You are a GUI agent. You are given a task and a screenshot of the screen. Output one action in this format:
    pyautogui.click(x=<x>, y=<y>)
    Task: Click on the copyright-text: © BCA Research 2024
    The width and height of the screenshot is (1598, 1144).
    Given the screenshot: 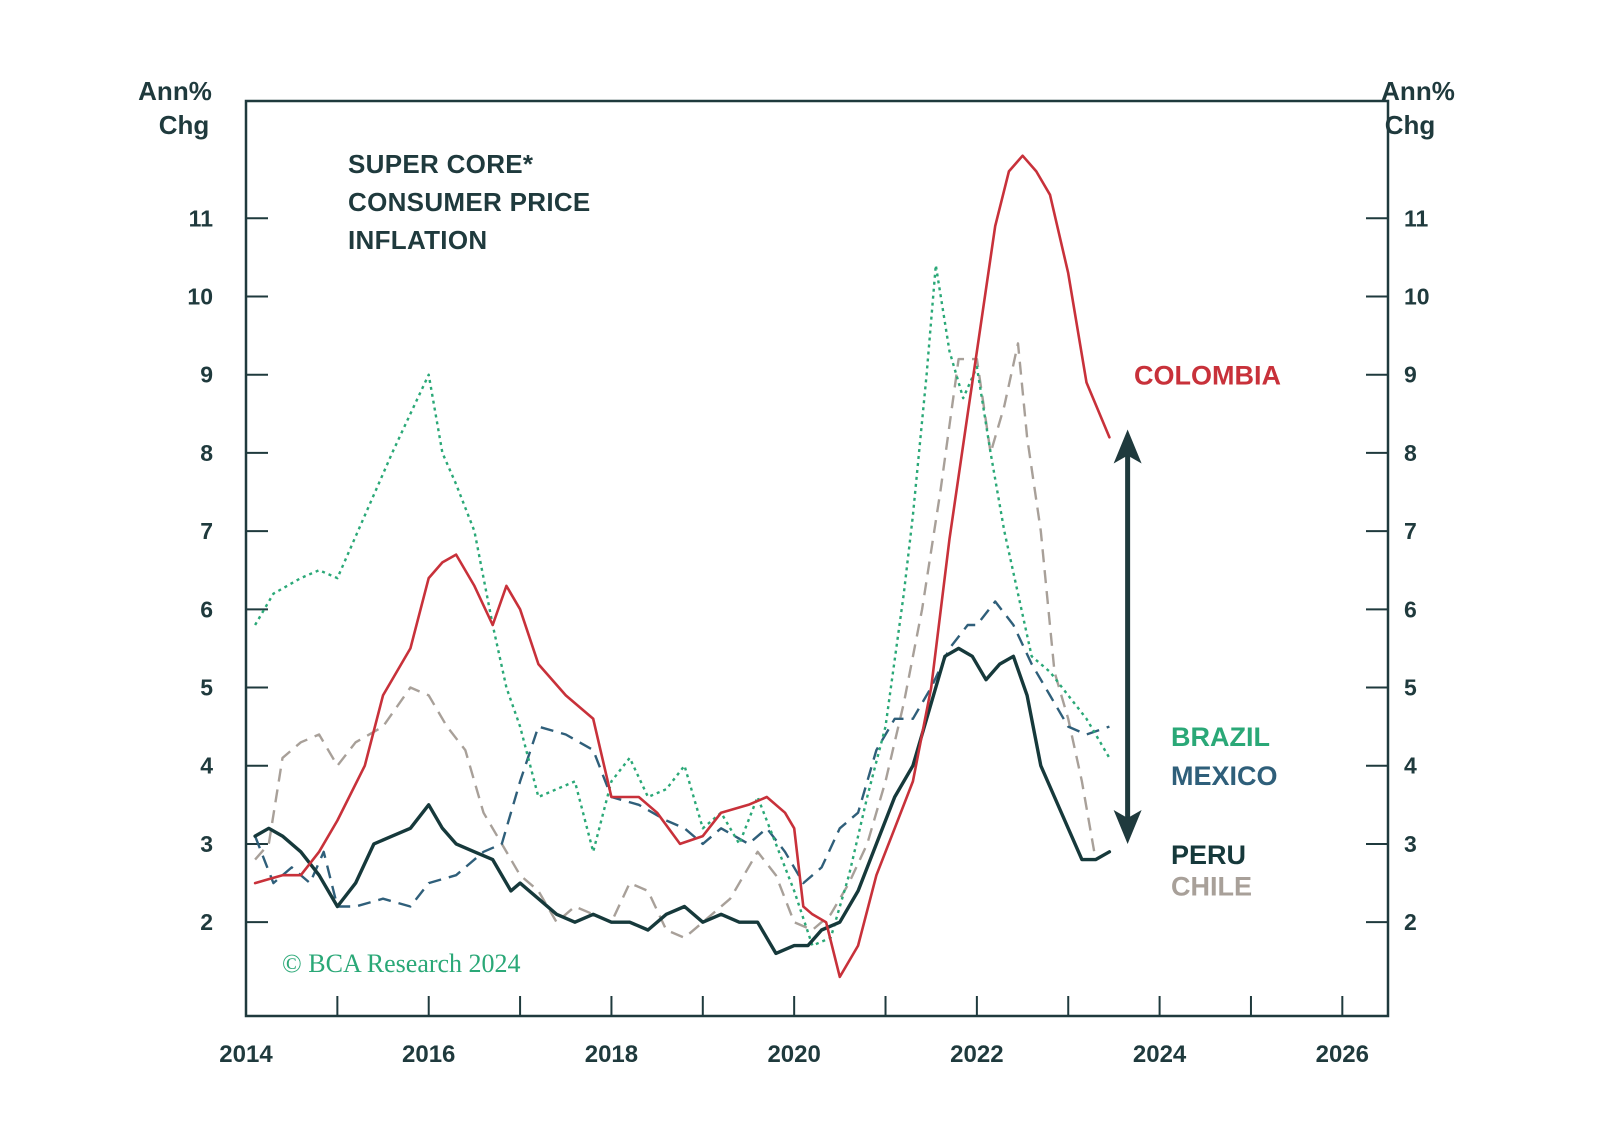 What is the action you would take?
    pyautogui.click(x=401, y=963)
    